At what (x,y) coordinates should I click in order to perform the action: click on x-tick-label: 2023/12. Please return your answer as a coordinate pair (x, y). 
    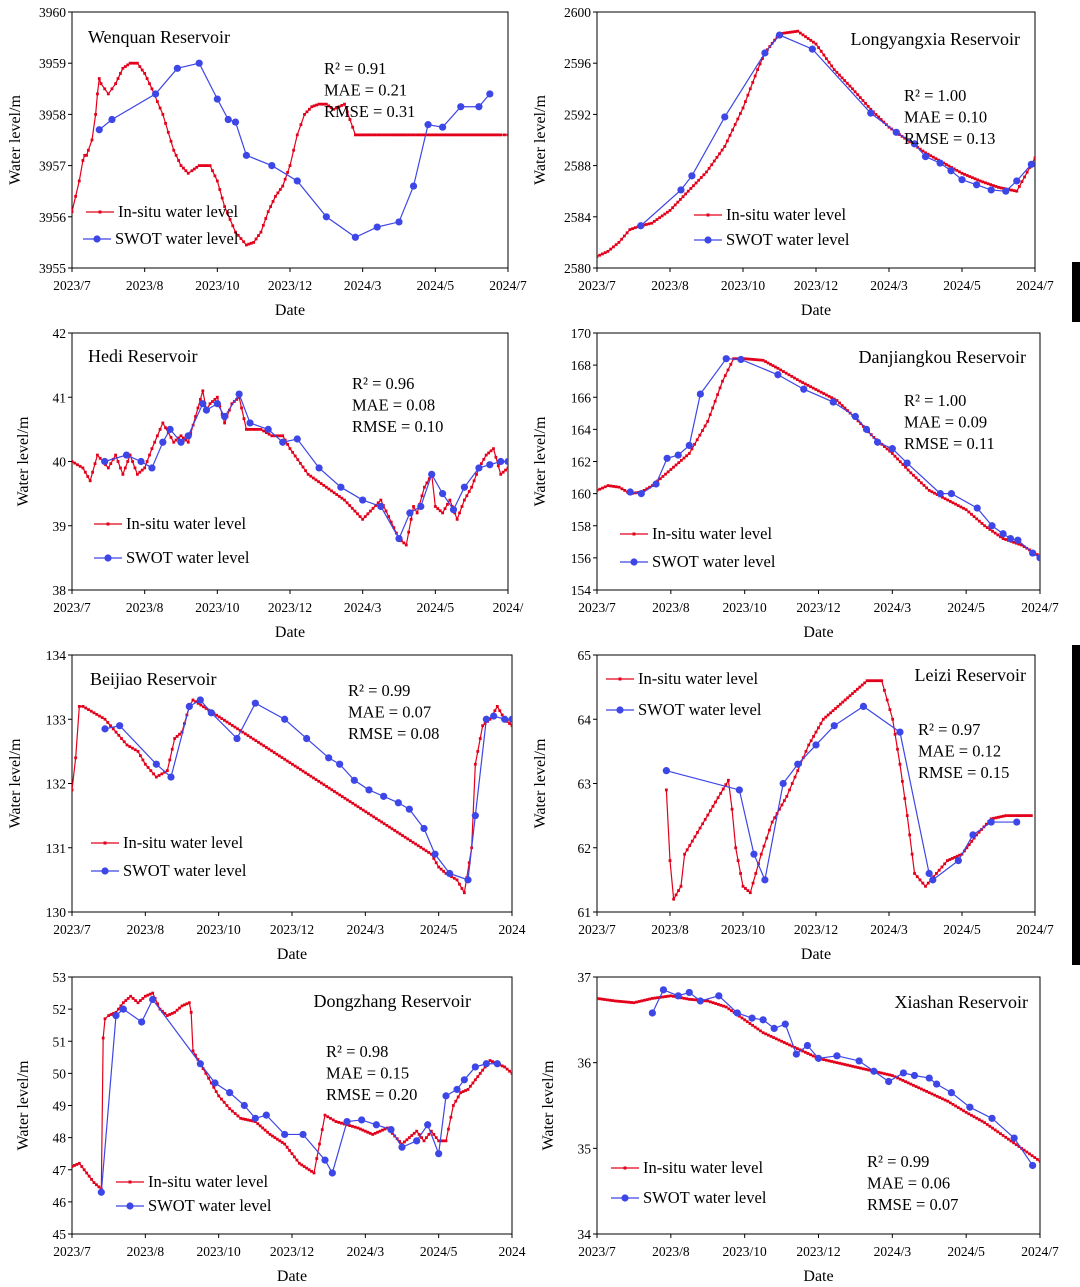
    Looking at the image, I should click on (292, 1251).